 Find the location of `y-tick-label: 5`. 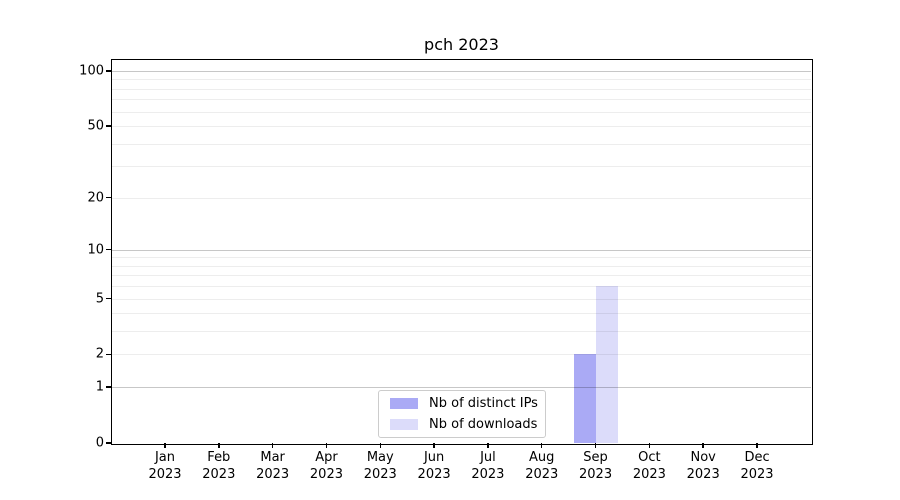

y-tick-label: 5 is located at coordinates (99, 299).